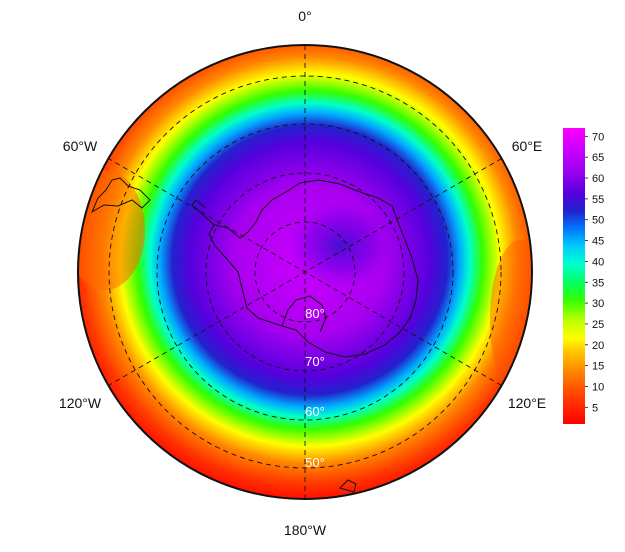  What do you see at coordinates (80, 403) in the screenshot?
I see `lon-label-120w: 120°W` at bounding box center [80, 403].